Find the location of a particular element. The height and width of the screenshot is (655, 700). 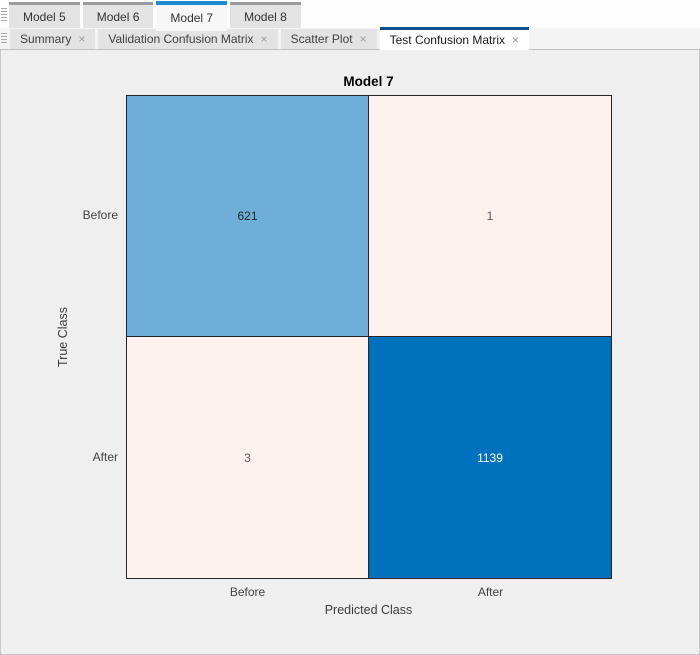

tab-scatter-plot: Scatter Plot × is located at coordinates (328, 39).